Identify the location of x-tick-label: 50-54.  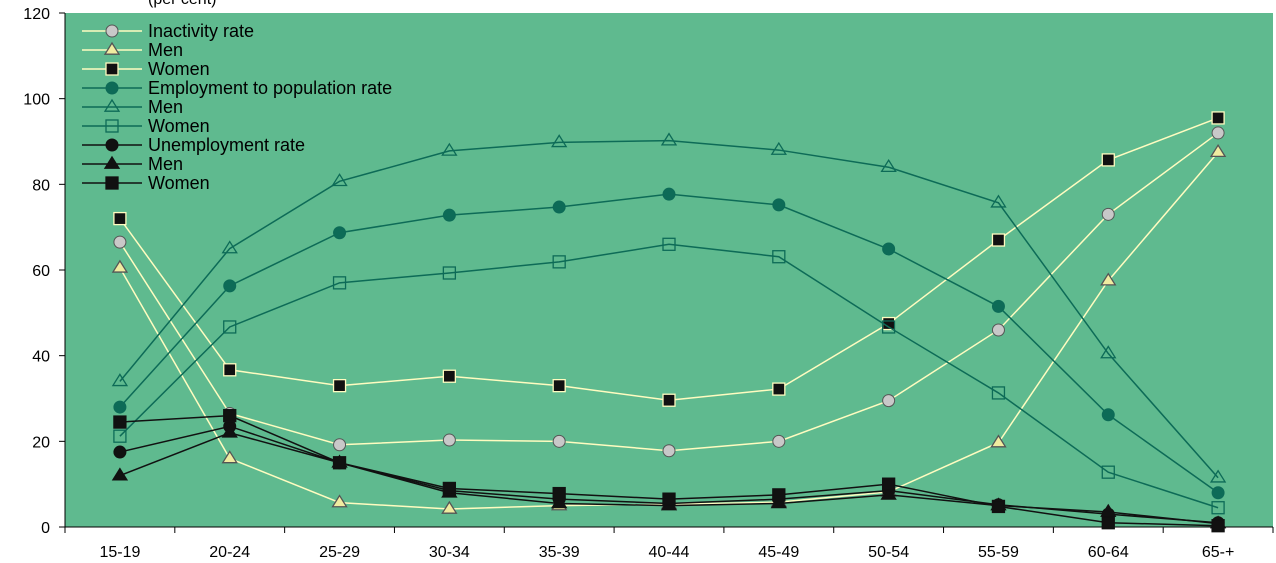
(888, 552).